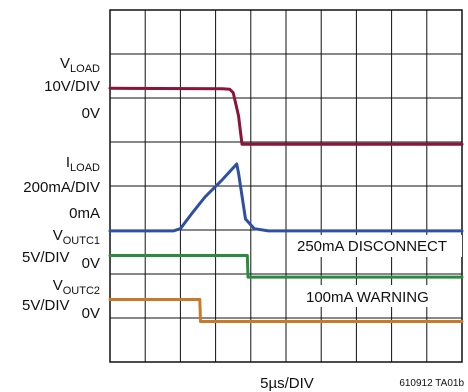  What do you see at coordinates (46, 305) in the screenshot?
I see `voutc2-scale-label: 5V/DIV` at bounding box center [46, 305].